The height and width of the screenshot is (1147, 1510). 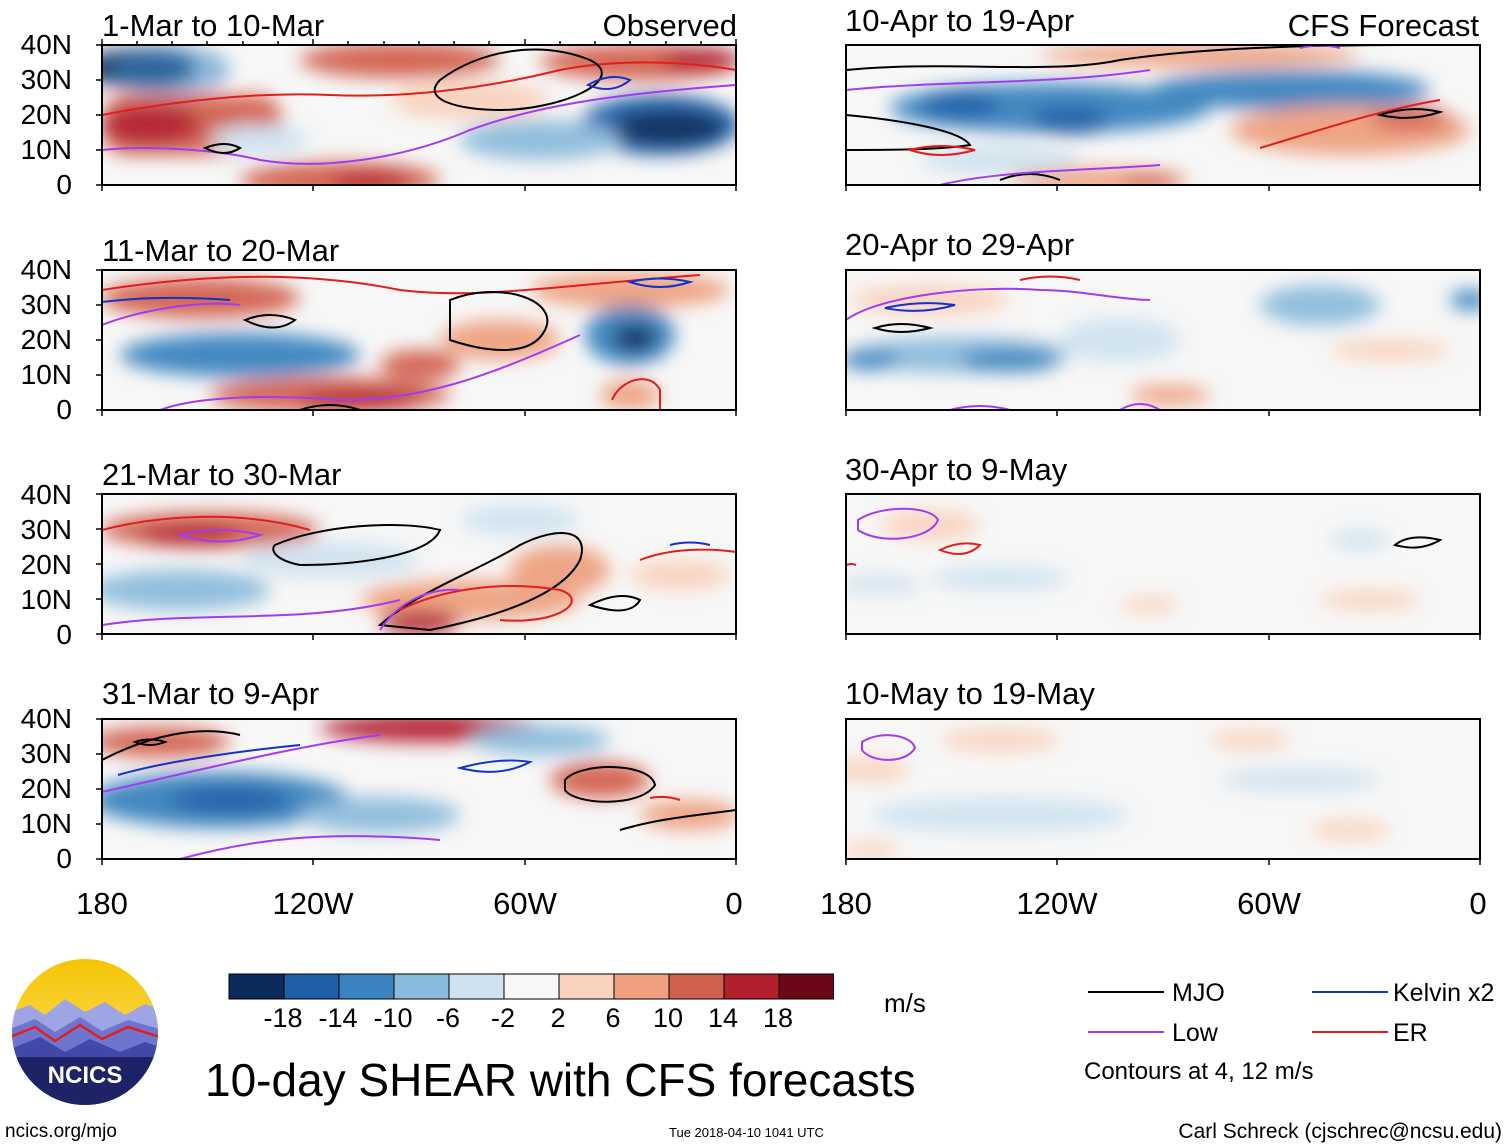 I want to click on panel-title-3: 21-Mar to 30-Mar, so click(x=222, y=474).